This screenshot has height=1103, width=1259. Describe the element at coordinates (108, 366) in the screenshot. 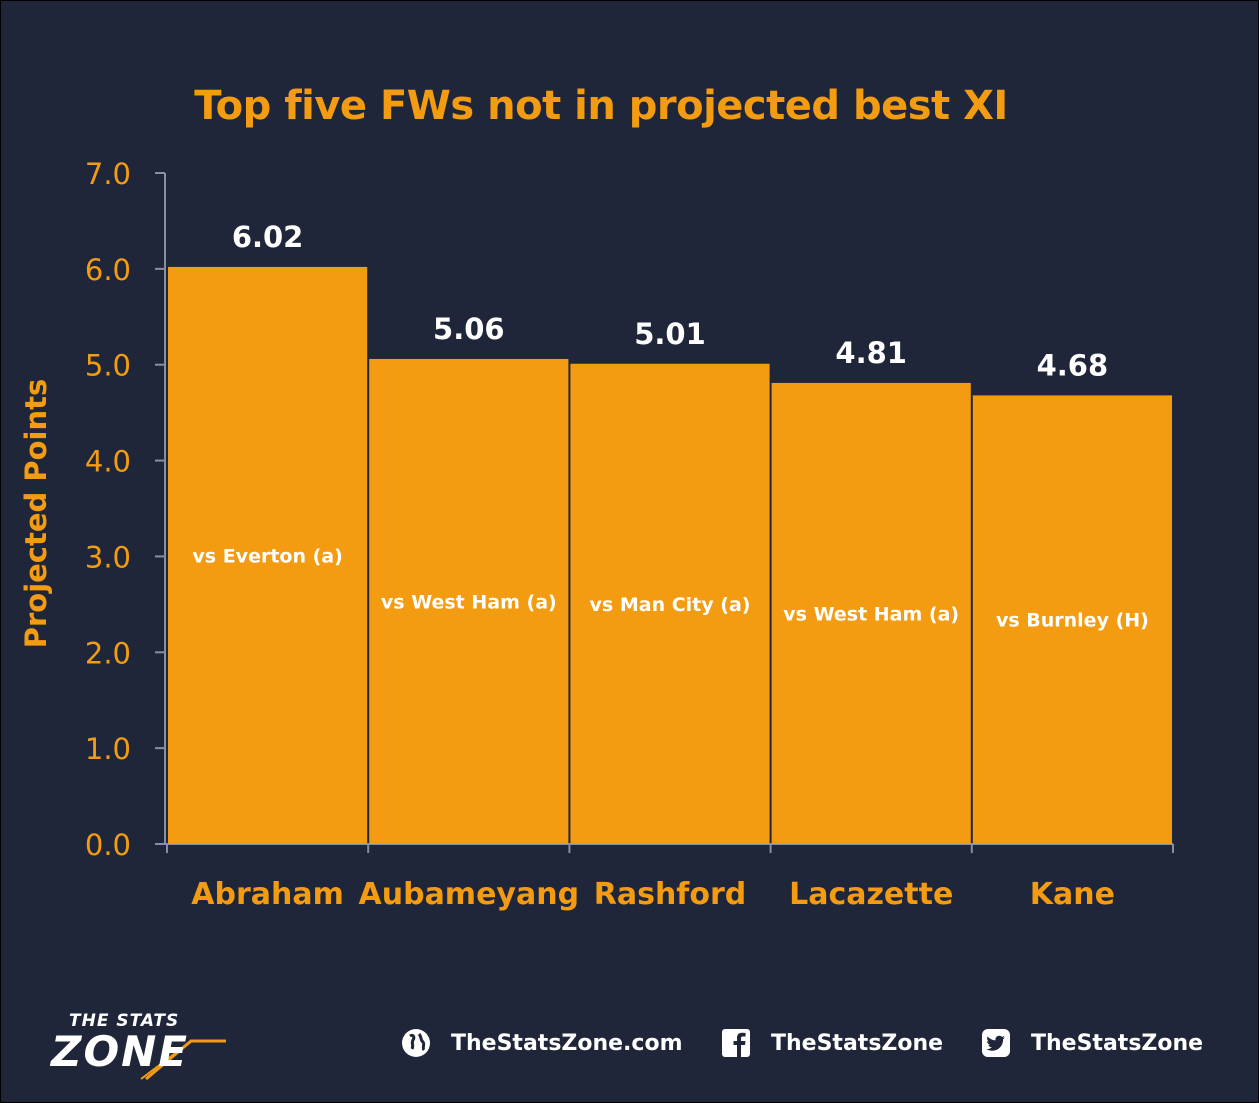

I see `y-tick-label: 5.0` at that location.